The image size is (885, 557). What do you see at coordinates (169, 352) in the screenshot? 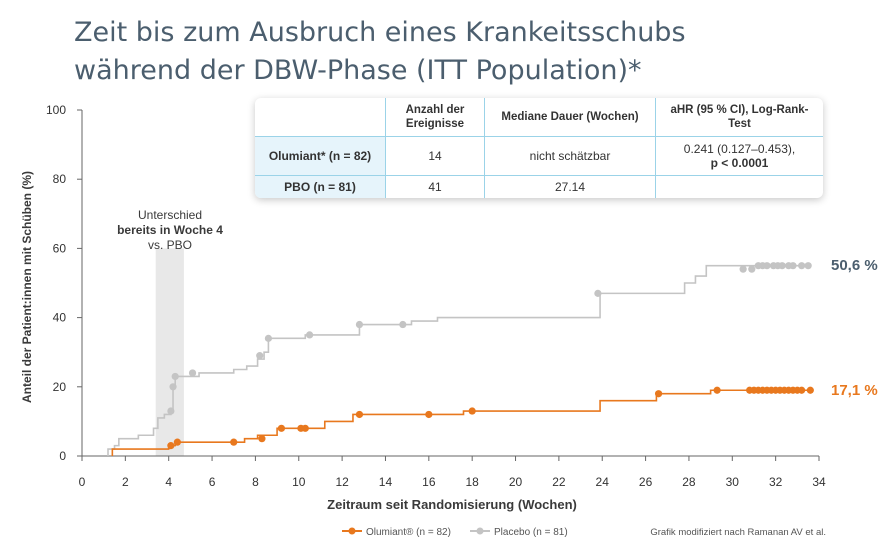
I see `highlight-band` at bounding box center [169, 352].